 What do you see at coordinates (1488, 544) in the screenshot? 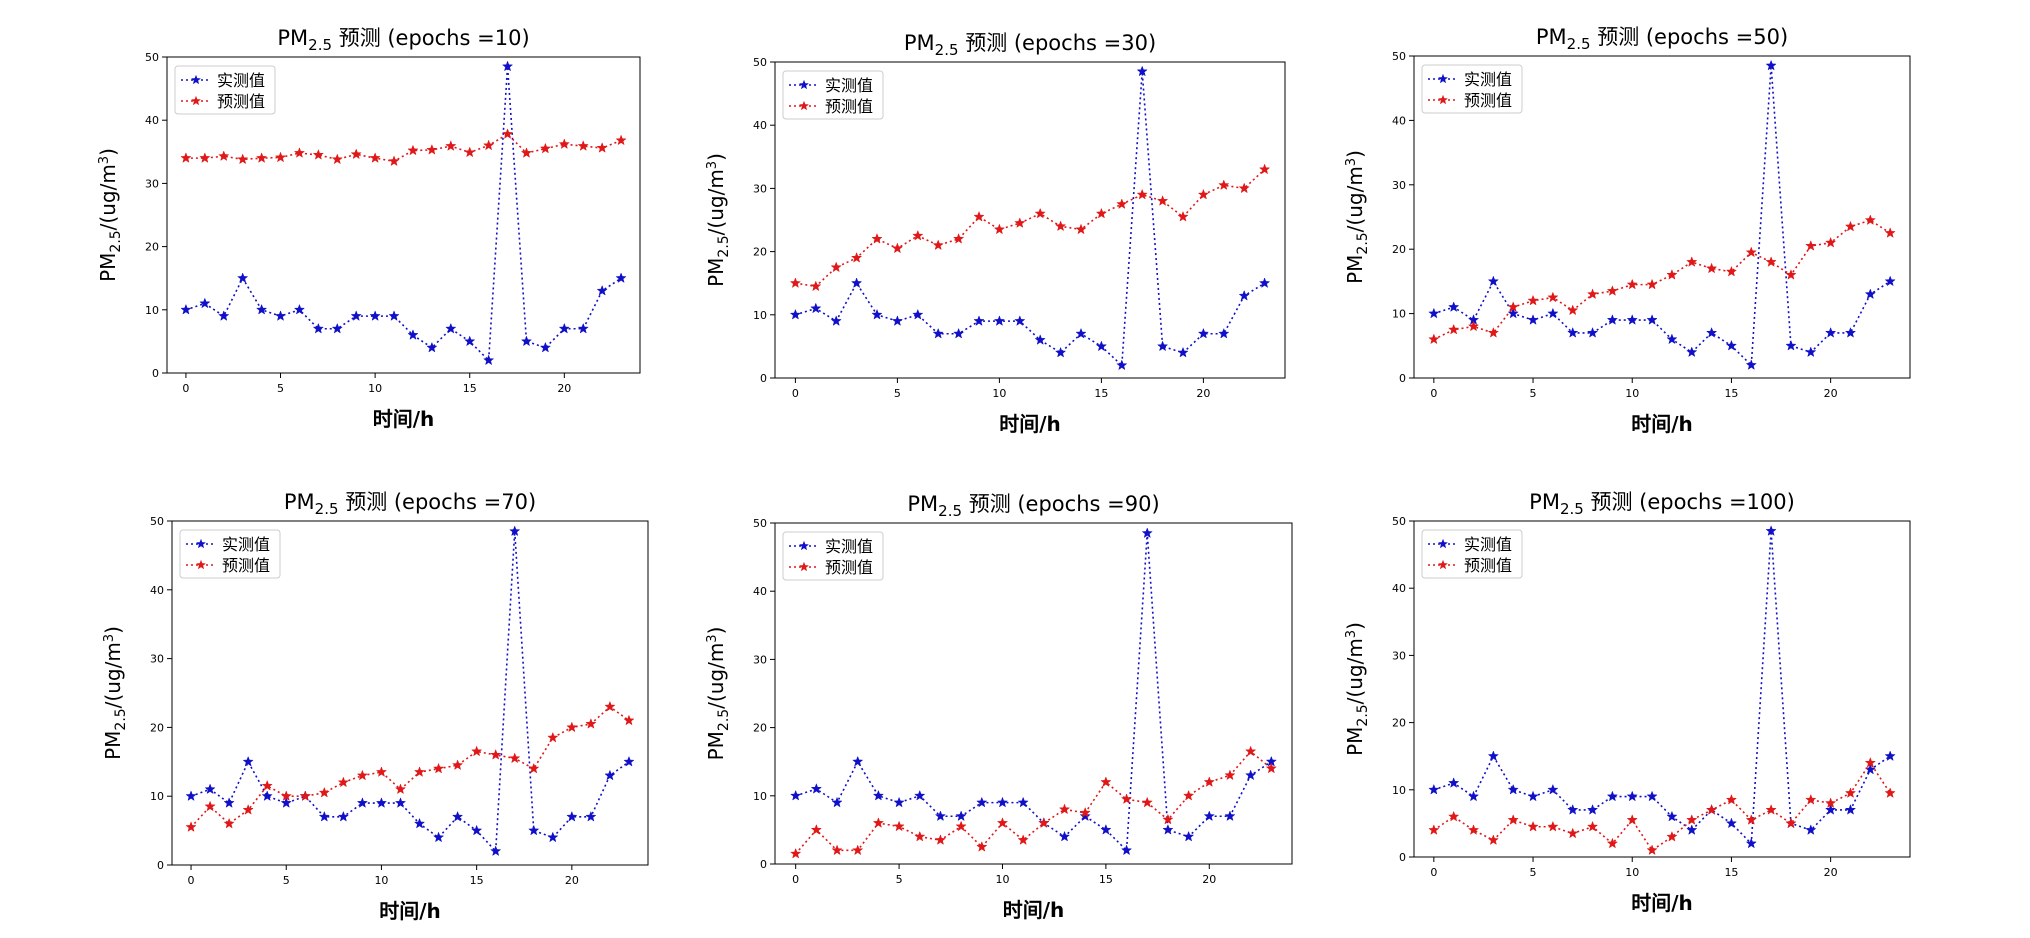
I see `legend-entry-label: 实测值` at bounding box center [1488, 544].